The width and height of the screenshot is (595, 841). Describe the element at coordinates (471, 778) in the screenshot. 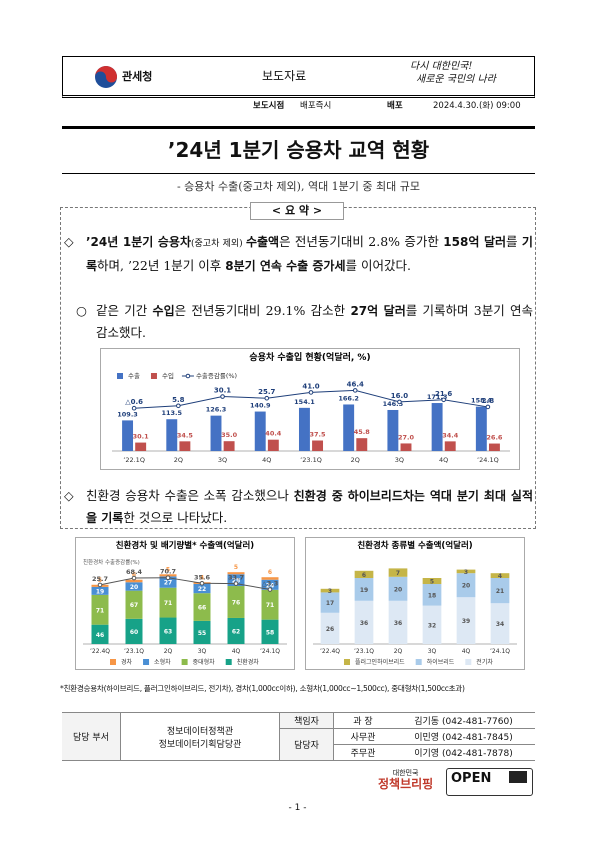

I see `open-text: OPEN` at that location.